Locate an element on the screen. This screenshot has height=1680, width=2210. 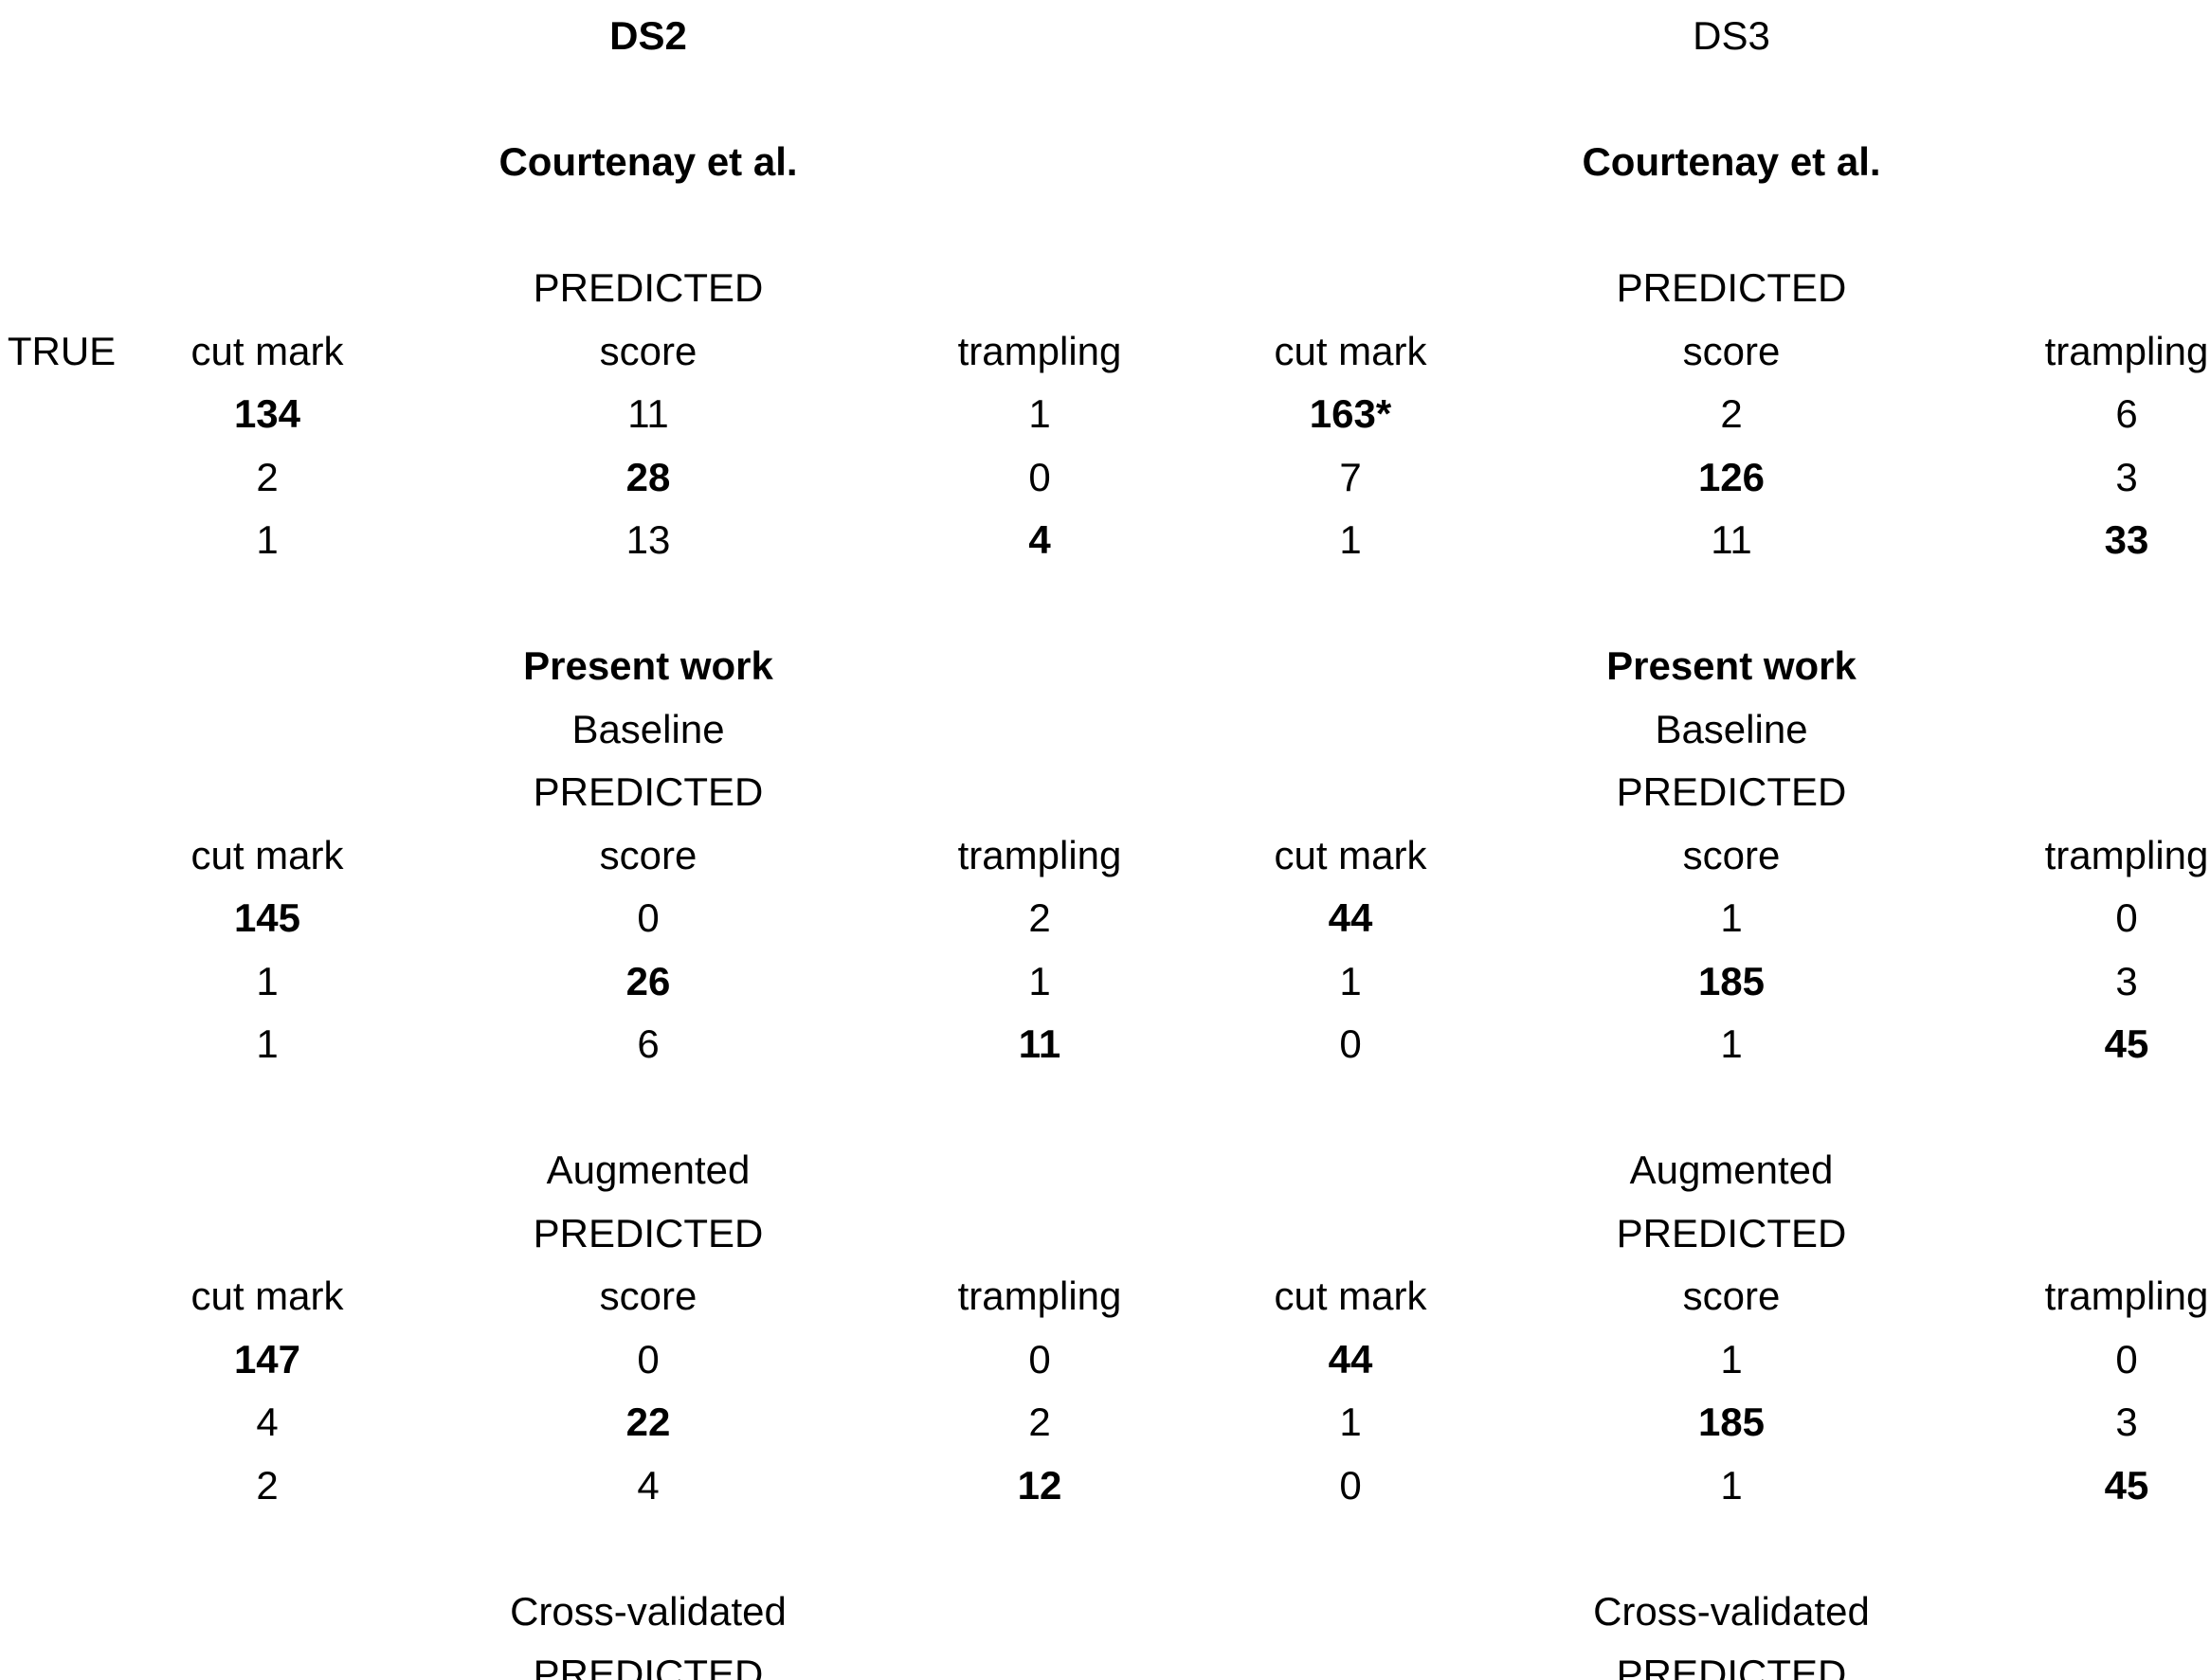
ds3-augmented-heading: Augmented is located at coordinates (1731, 1170).